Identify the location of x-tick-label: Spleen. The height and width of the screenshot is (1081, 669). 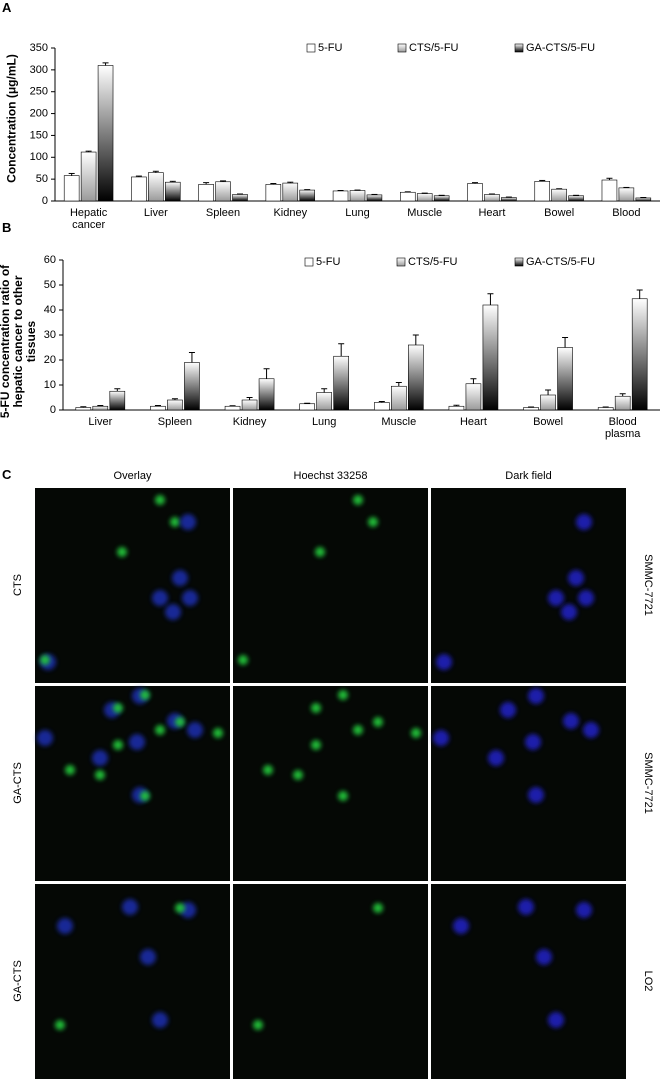
(223, 213).